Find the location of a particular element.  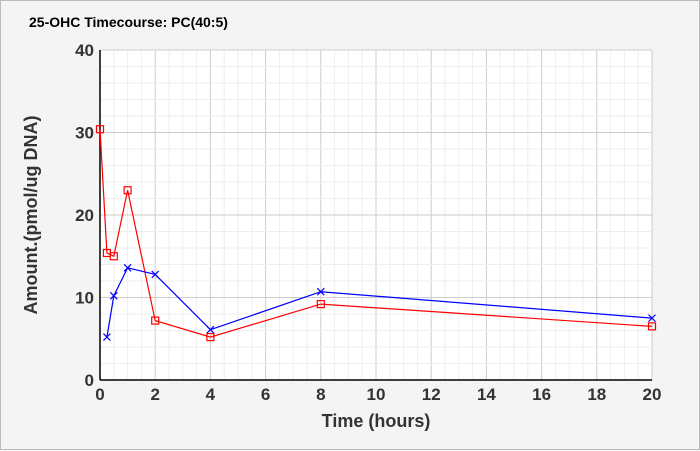

x-axis-label: Time (hours) is located at coordinates (376, 421).